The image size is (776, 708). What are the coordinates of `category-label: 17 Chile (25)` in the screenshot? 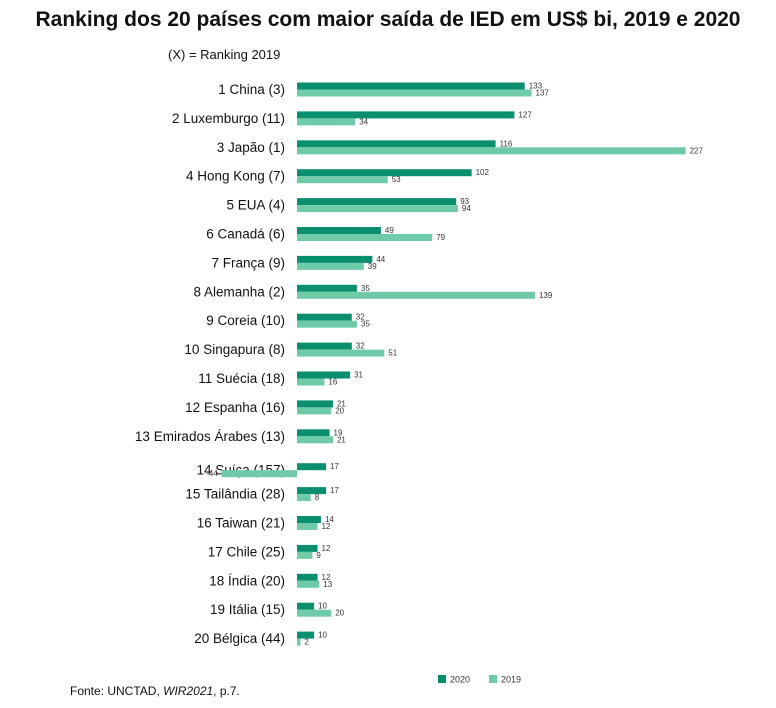 It's located at (246, 551).